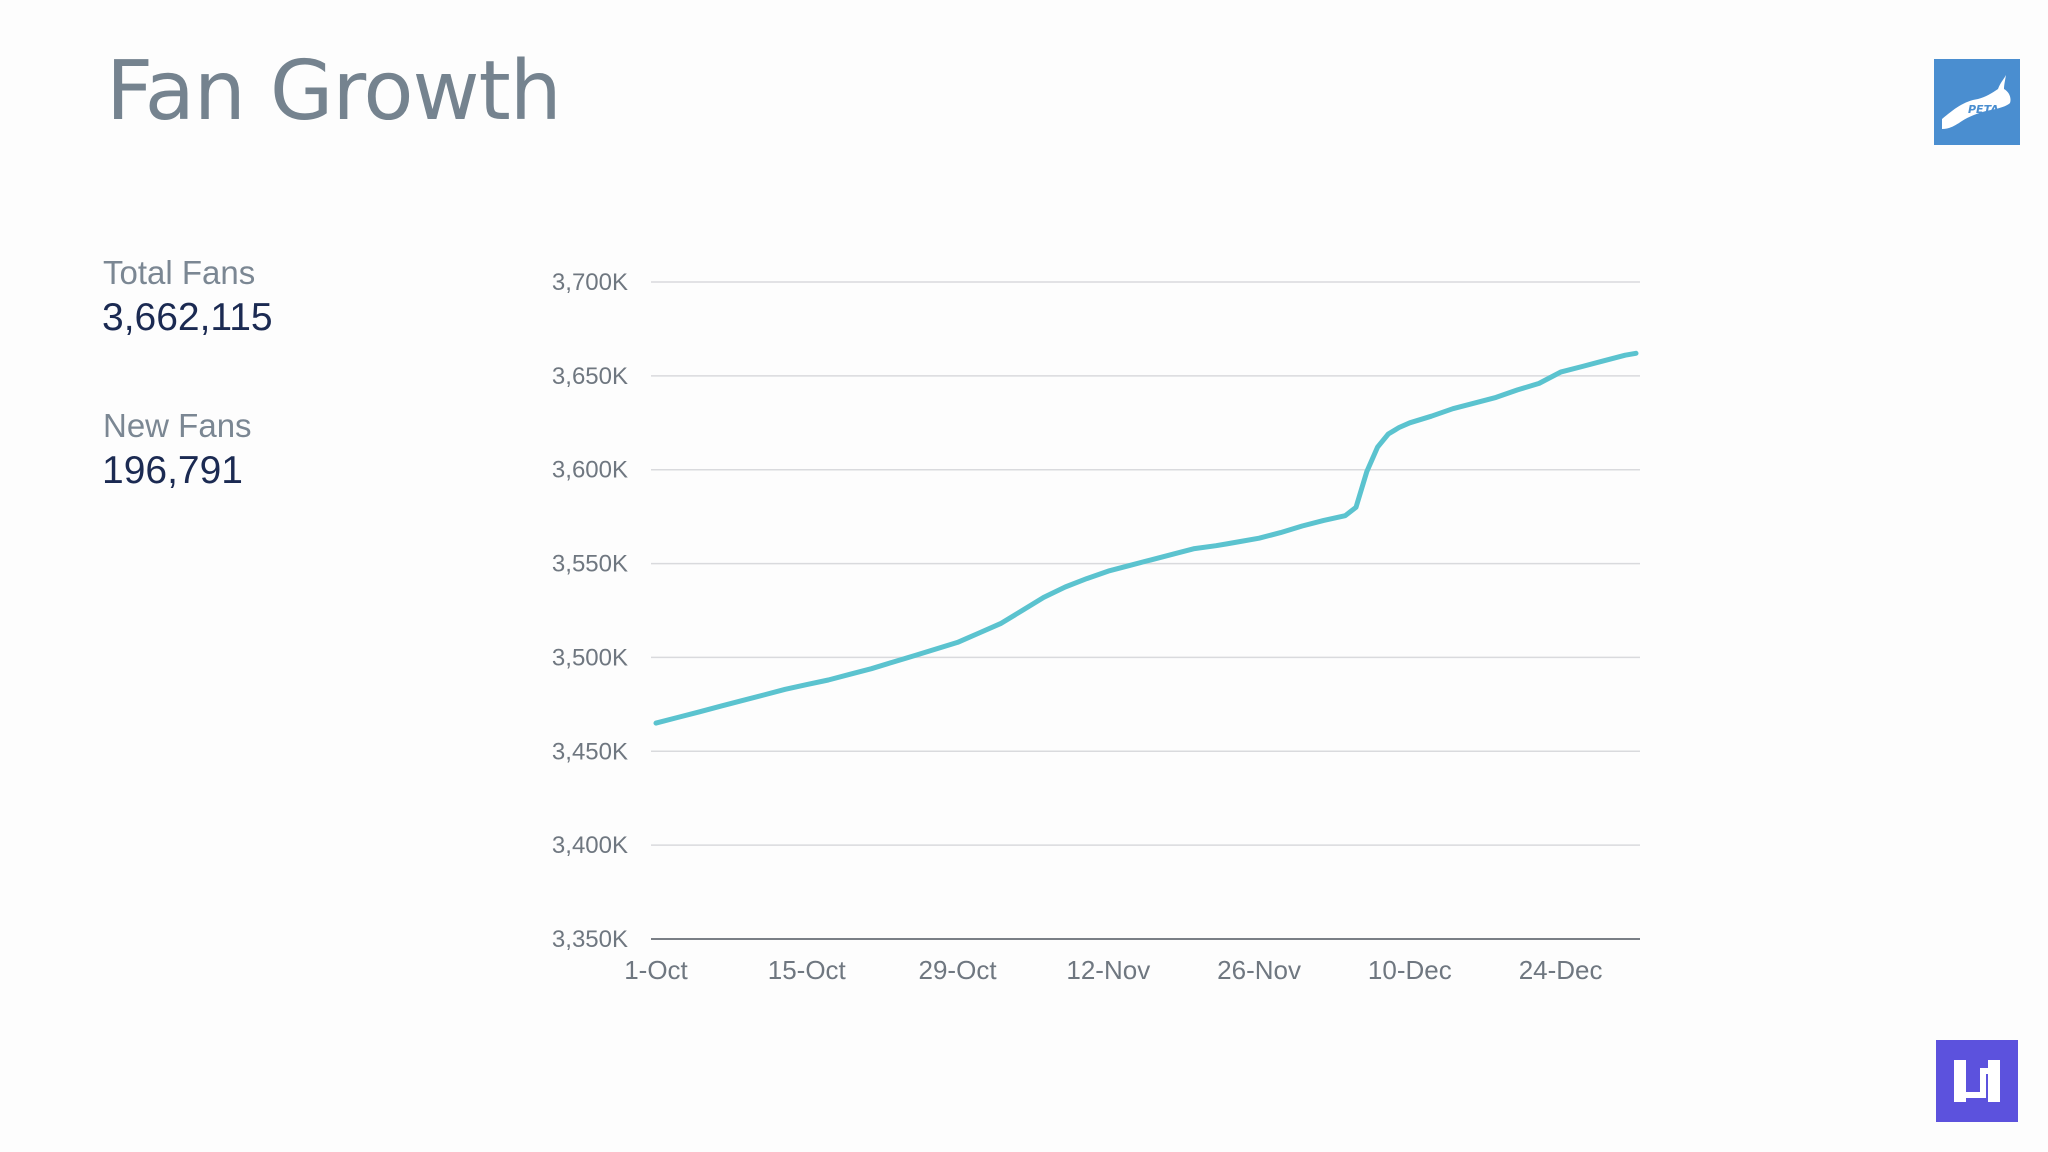 The height and width of the screenshot is (1152, 2048). I want to click on peta-logo-text: PETA, so click(1983, 109).